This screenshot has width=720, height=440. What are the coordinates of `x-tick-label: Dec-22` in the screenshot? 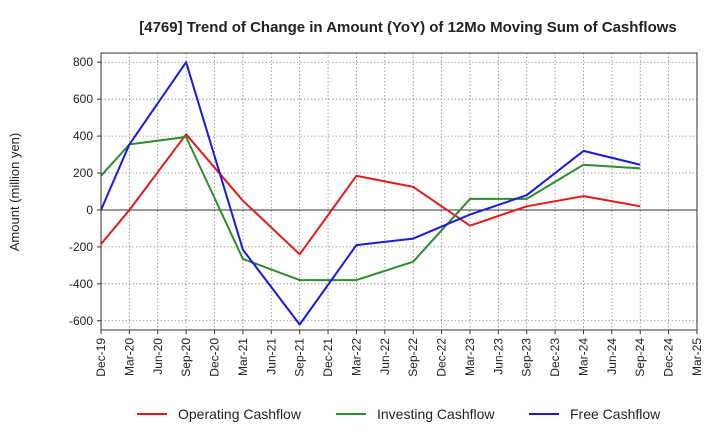 It's located at (442, 357).